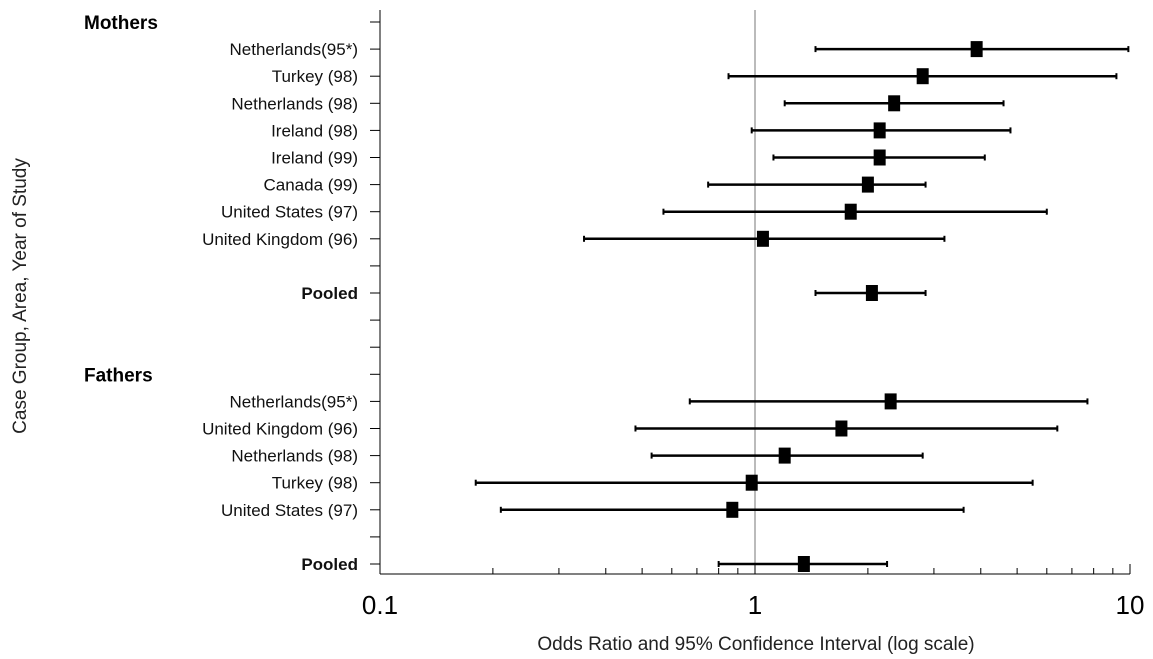 This screenshot has width=1153, height=659. Describe the element at coordinates (755, 605) in the screenshot. I see `x-tick-label: 1` at that location.